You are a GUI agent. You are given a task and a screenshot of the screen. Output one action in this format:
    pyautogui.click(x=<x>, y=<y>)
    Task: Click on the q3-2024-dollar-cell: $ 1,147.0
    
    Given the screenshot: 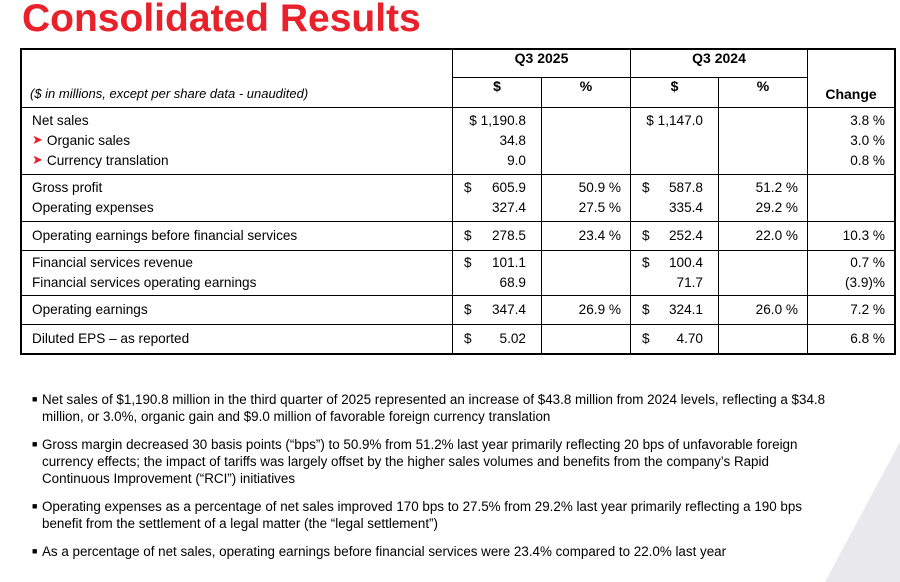 What is the action you would take?
    pyautogui.click(x=674, y=141)
    